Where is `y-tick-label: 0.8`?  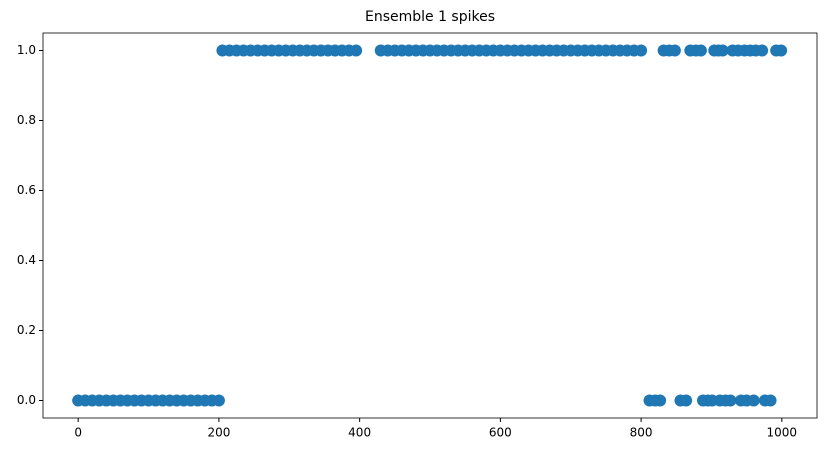
y-tick-label: 0.8 is located at coordinates (26, 120).